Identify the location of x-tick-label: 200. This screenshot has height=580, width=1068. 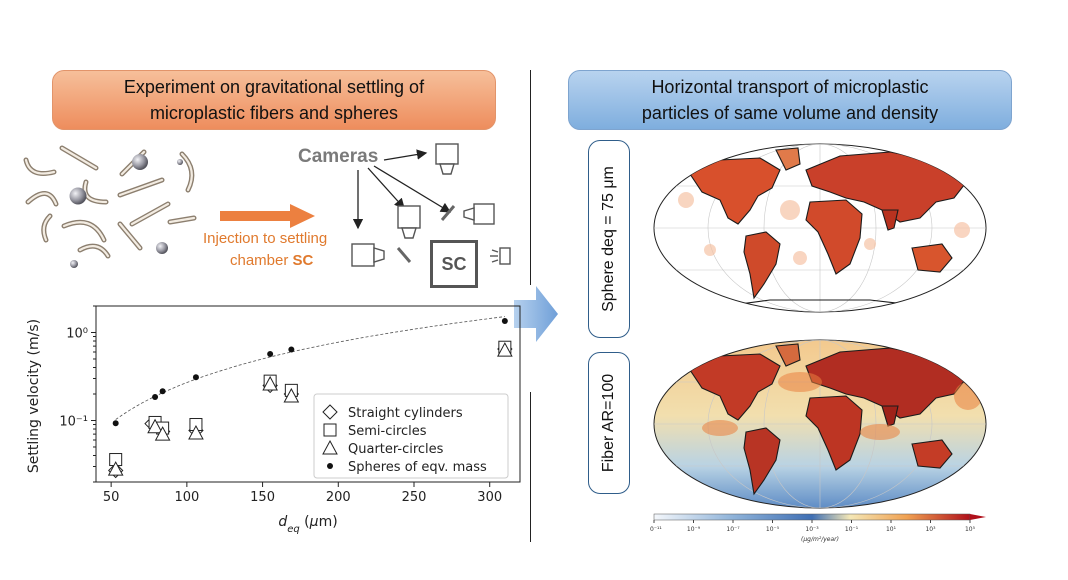
(338, 497).